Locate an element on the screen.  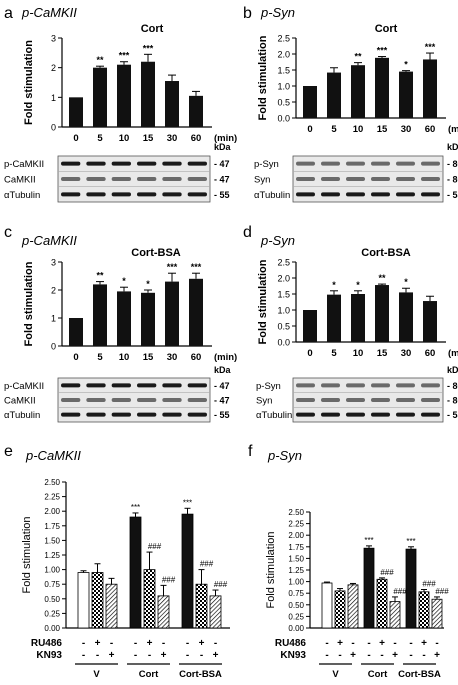
y-tick-label: 1.50 is located at coordinates (296, 558).